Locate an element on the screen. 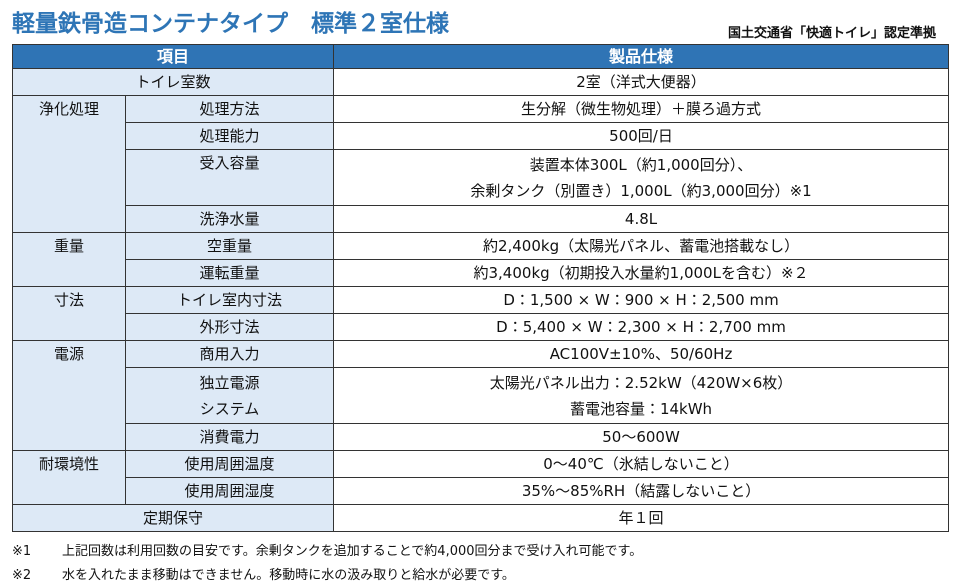  item: 処理能力 is located at coordinates (229, 136).